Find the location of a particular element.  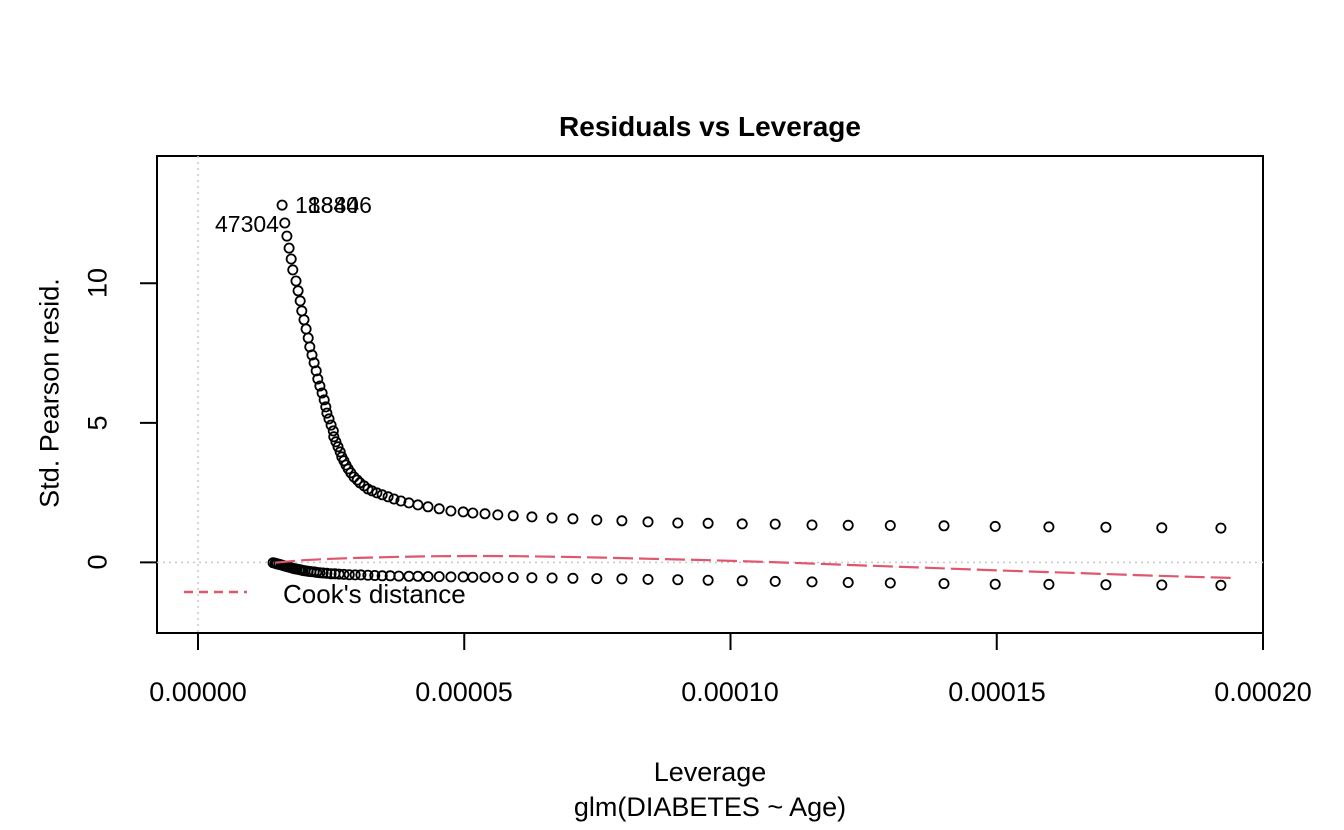

plot-title: Residuals vs Leverage is located at coordinates (710, 126).